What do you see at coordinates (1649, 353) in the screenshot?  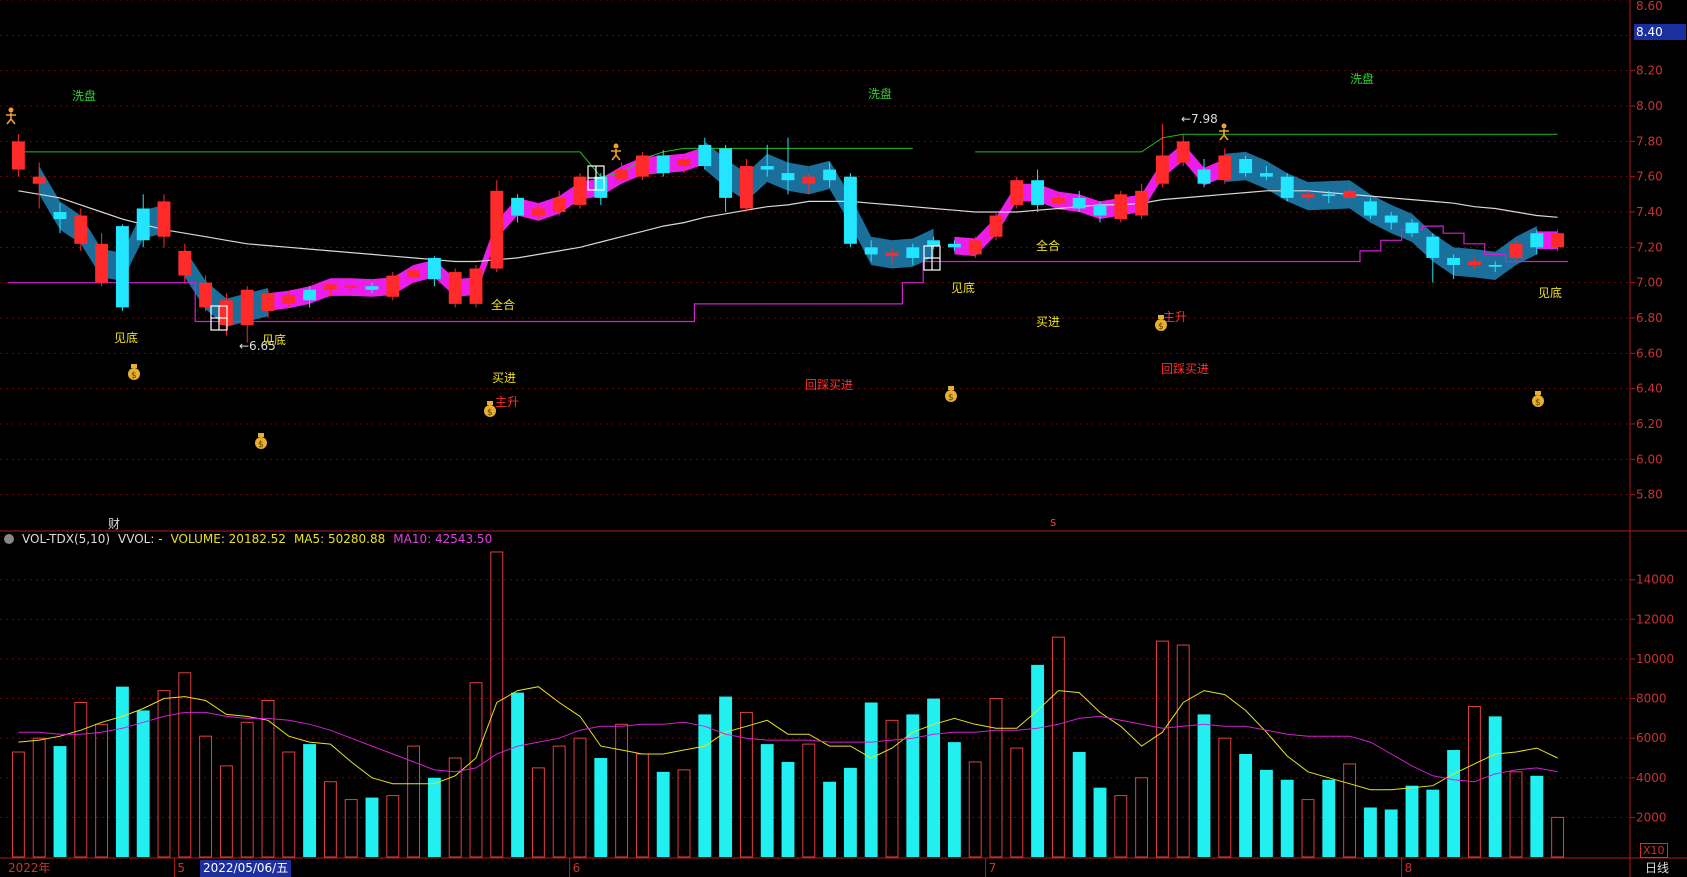 I see `price-tick-label: 6.60` at bounding box center [1649, 353].